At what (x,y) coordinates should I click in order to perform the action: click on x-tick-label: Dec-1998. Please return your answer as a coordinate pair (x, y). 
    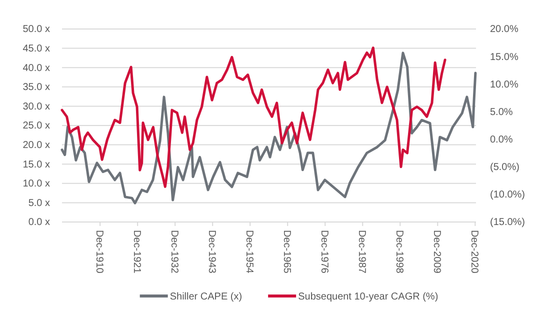
    Looking at the image, I should click on (399, 252).